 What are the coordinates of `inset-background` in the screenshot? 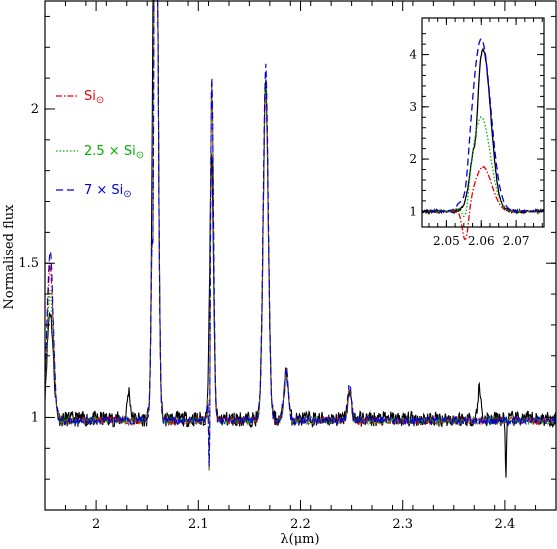 It's located at (483, 122).